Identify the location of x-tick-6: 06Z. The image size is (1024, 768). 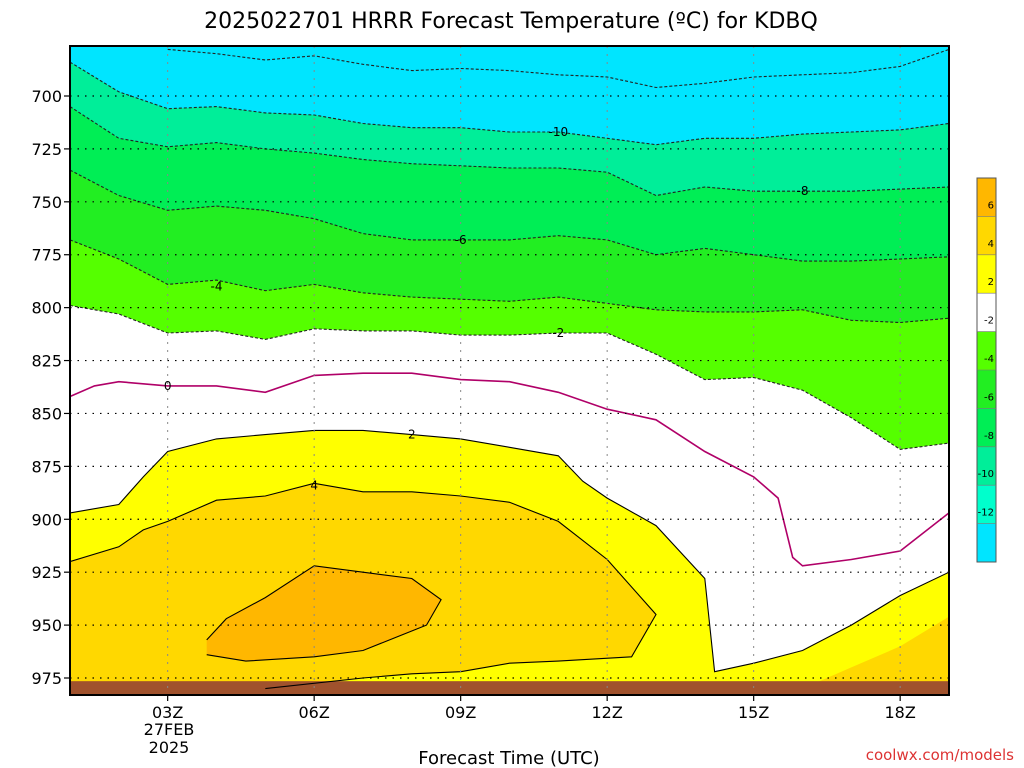
(314, 712).